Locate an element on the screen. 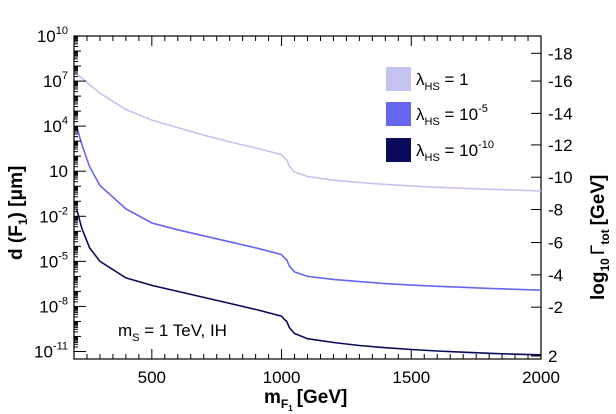 Image resolution: width=616 pixels, height=414 pixels. y-ticks is located at coordinates (80, 193).